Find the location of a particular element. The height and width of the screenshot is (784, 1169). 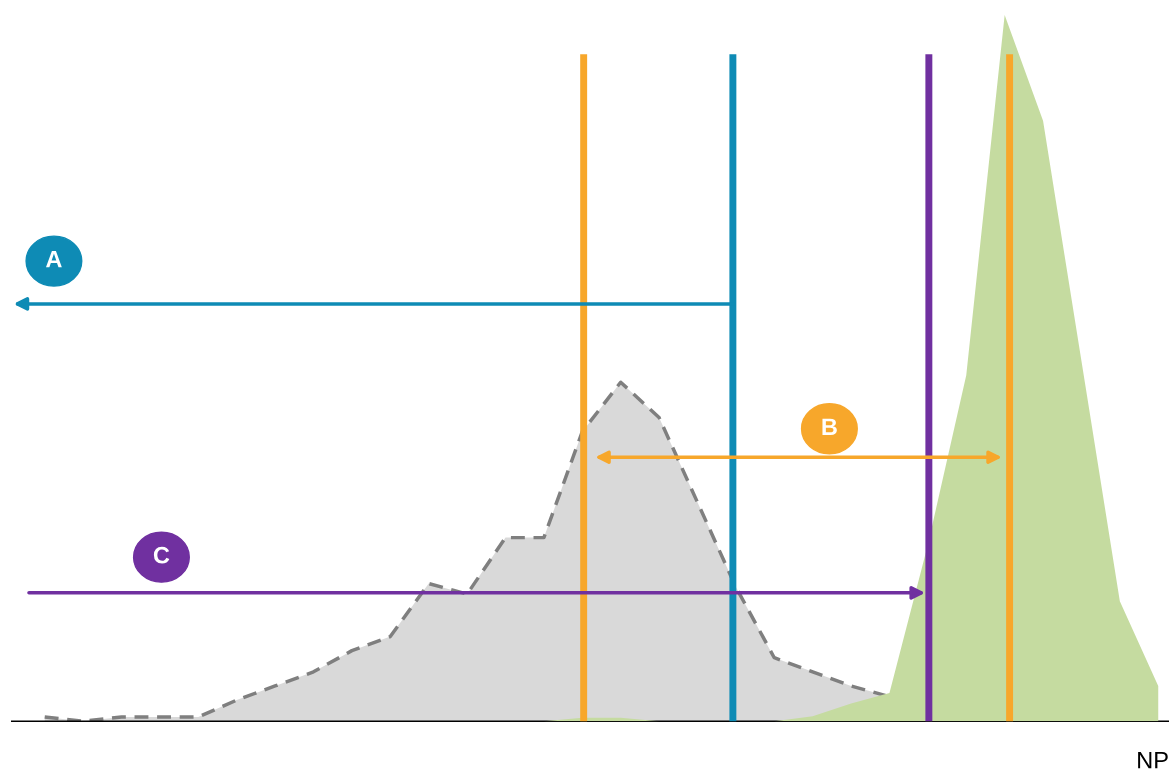

annotation: A is located at coordinates (53, 259).